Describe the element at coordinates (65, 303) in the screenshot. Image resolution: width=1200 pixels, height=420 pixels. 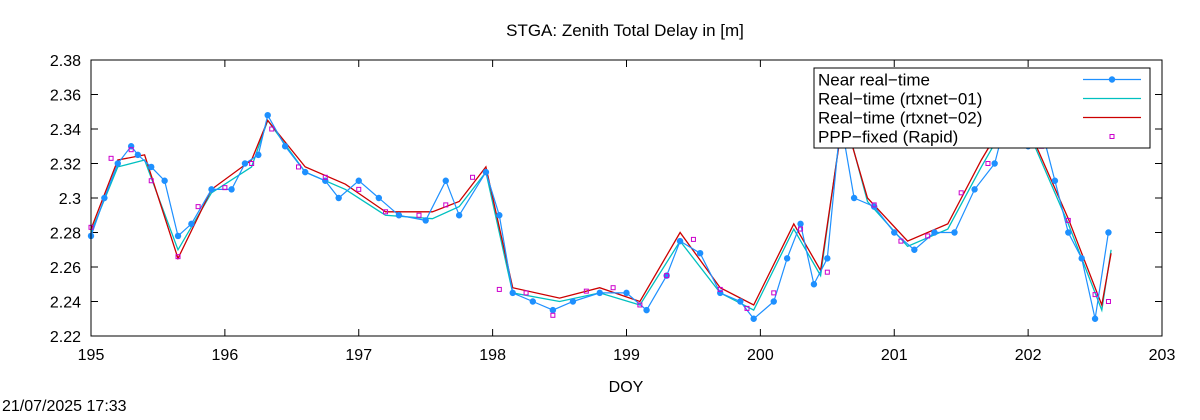
I see `y-tick-label: 2.24` at that location.